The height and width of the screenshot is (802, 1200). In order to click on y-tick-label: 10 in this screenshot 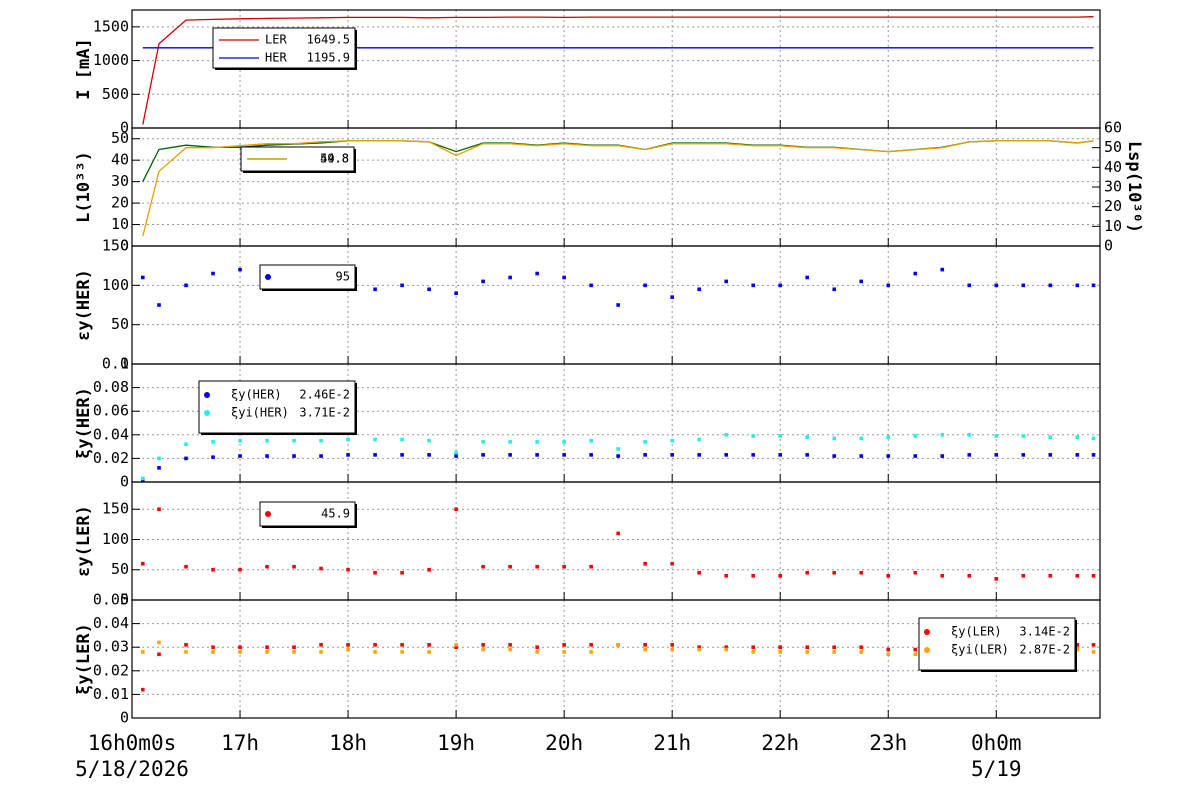, I will do `click(120, 224)`.